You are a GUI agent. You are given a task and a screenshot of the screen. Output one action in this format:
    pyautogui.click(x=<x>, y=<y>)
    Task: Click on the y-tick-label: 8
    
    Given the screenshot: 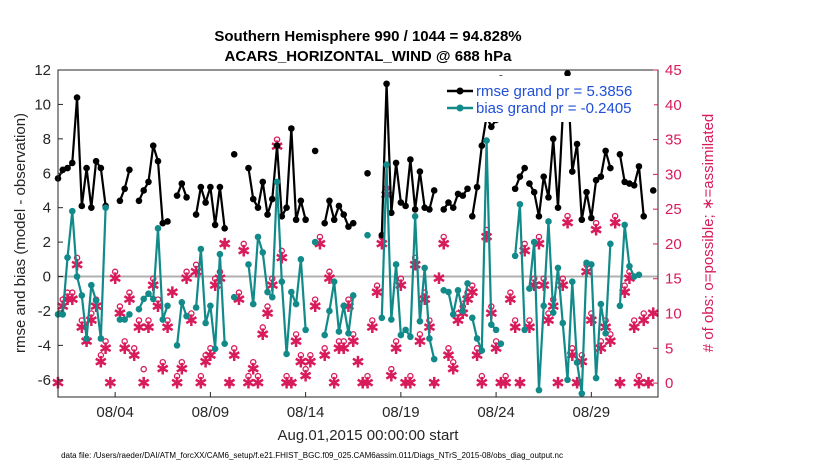 What is the action you would take?
    pyautogui.click(x=47, y=139)
    